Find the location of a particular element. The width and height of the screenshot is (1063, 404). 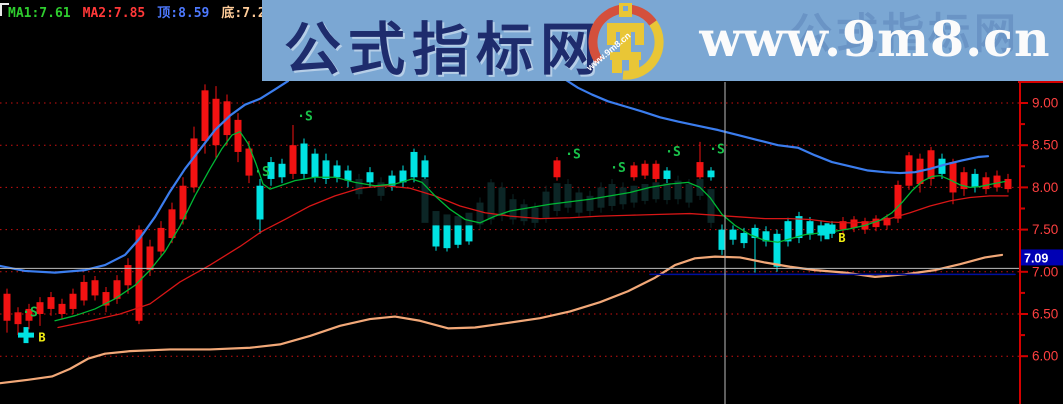

corner-mark is located at coordinates (4, 9).